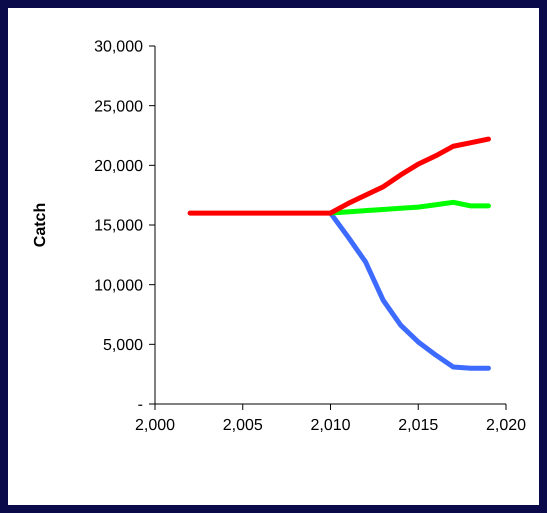 This screenshot has height=513, width=547. Describe the element at coordinates (119, 226) in the screenshot. I see `y-tick-label: 15,000` at that location.